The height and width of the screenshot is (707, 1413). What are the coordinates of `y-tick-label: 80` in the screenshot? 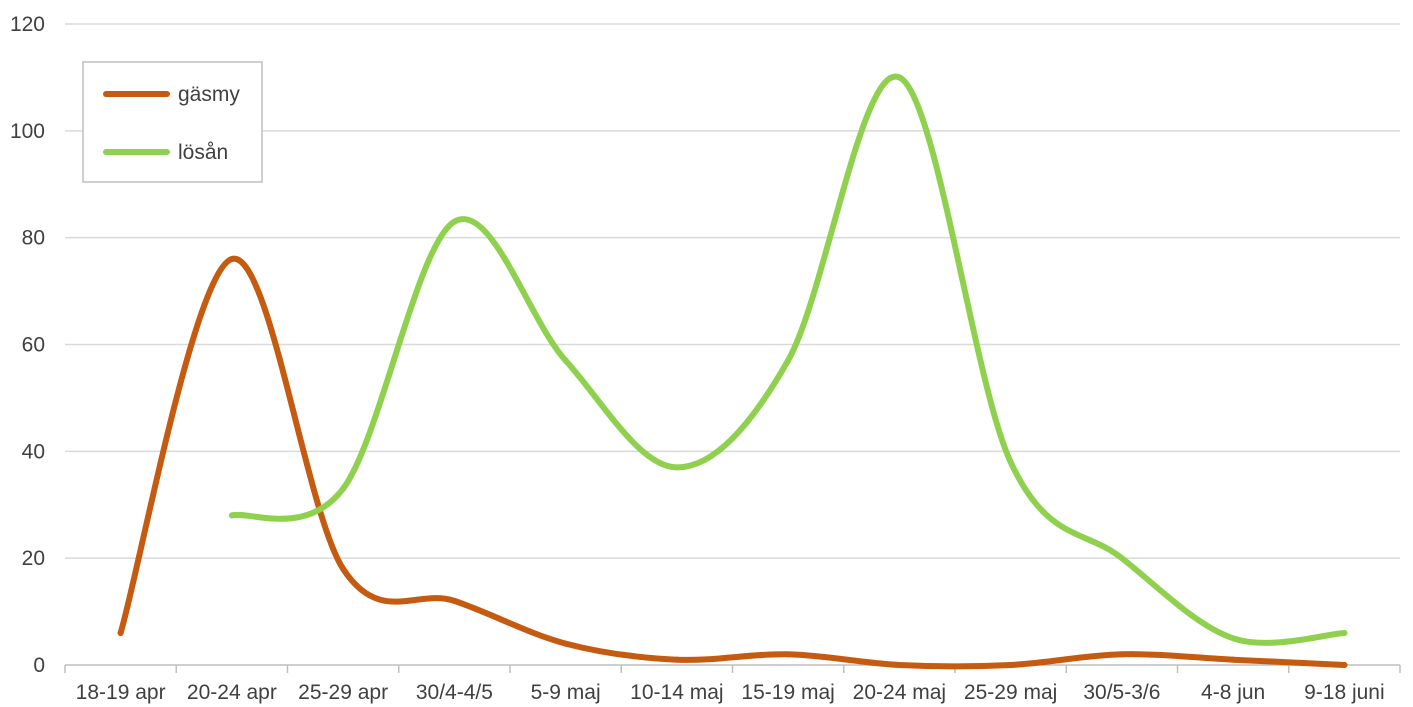 It's located at (33, 238).